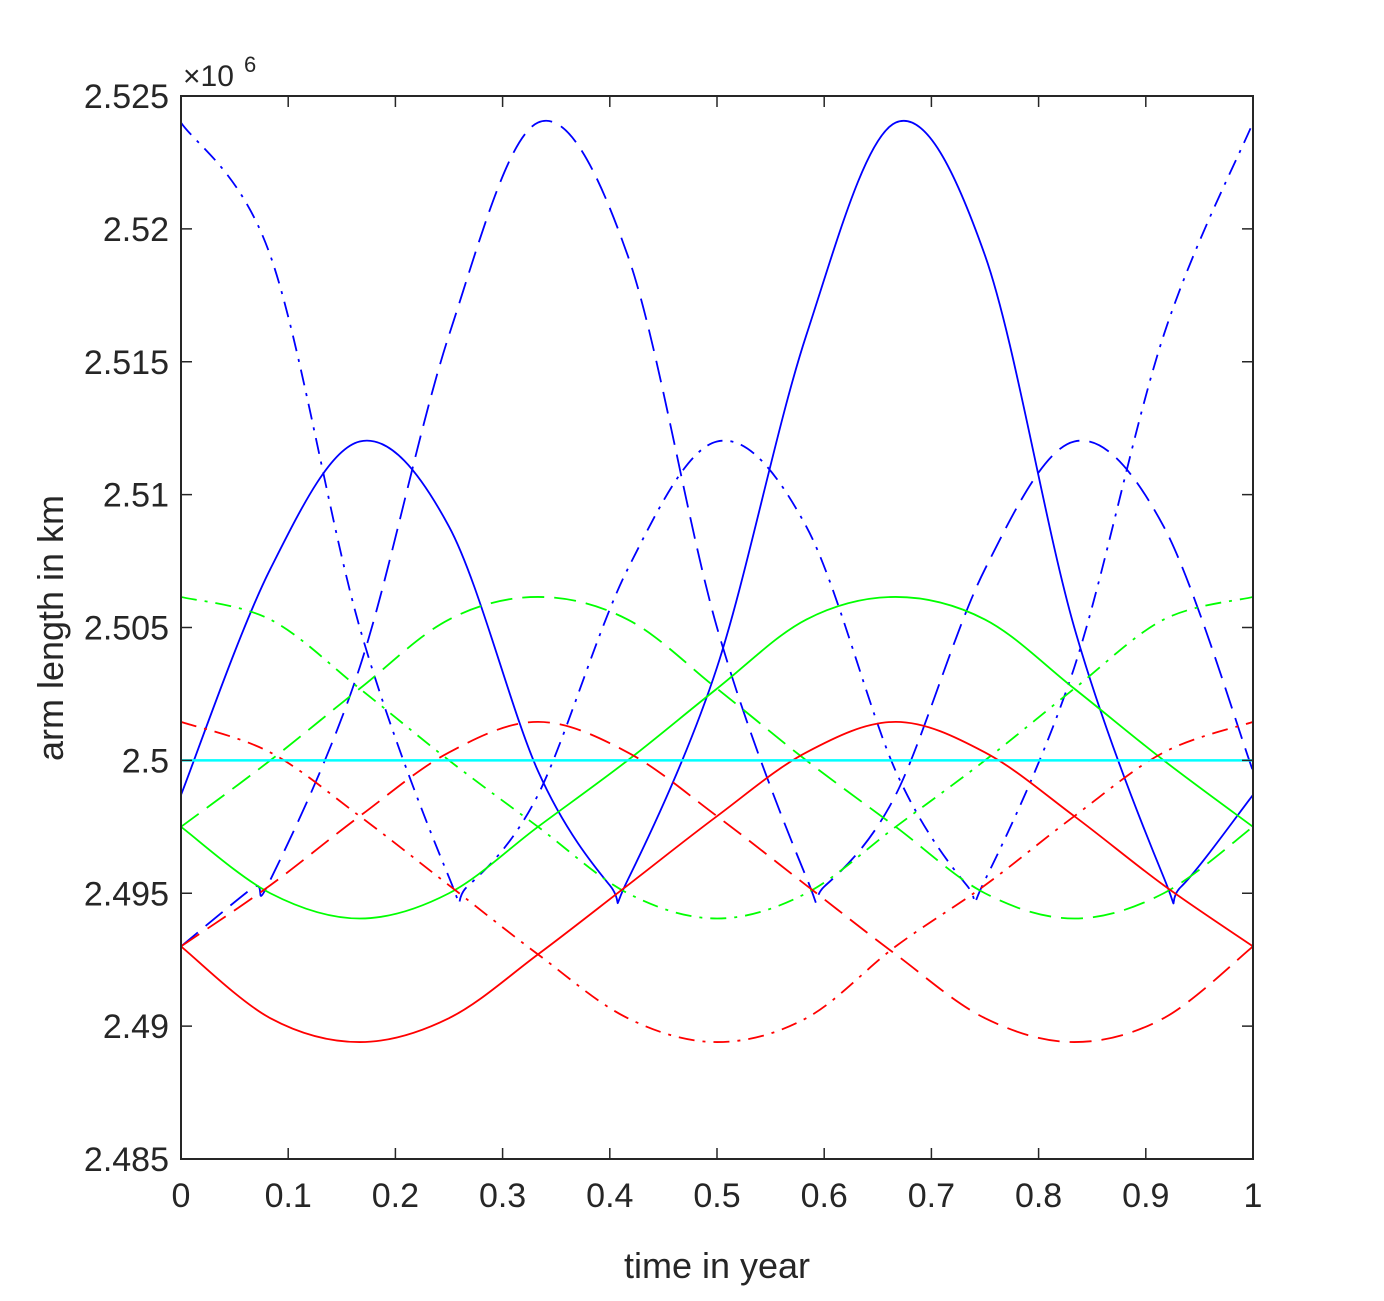  What do you see at coordinates (1038, 1196) in the screenshot?
I see `x-tick-label: 0.8` at bounding box center [1038, 1196].